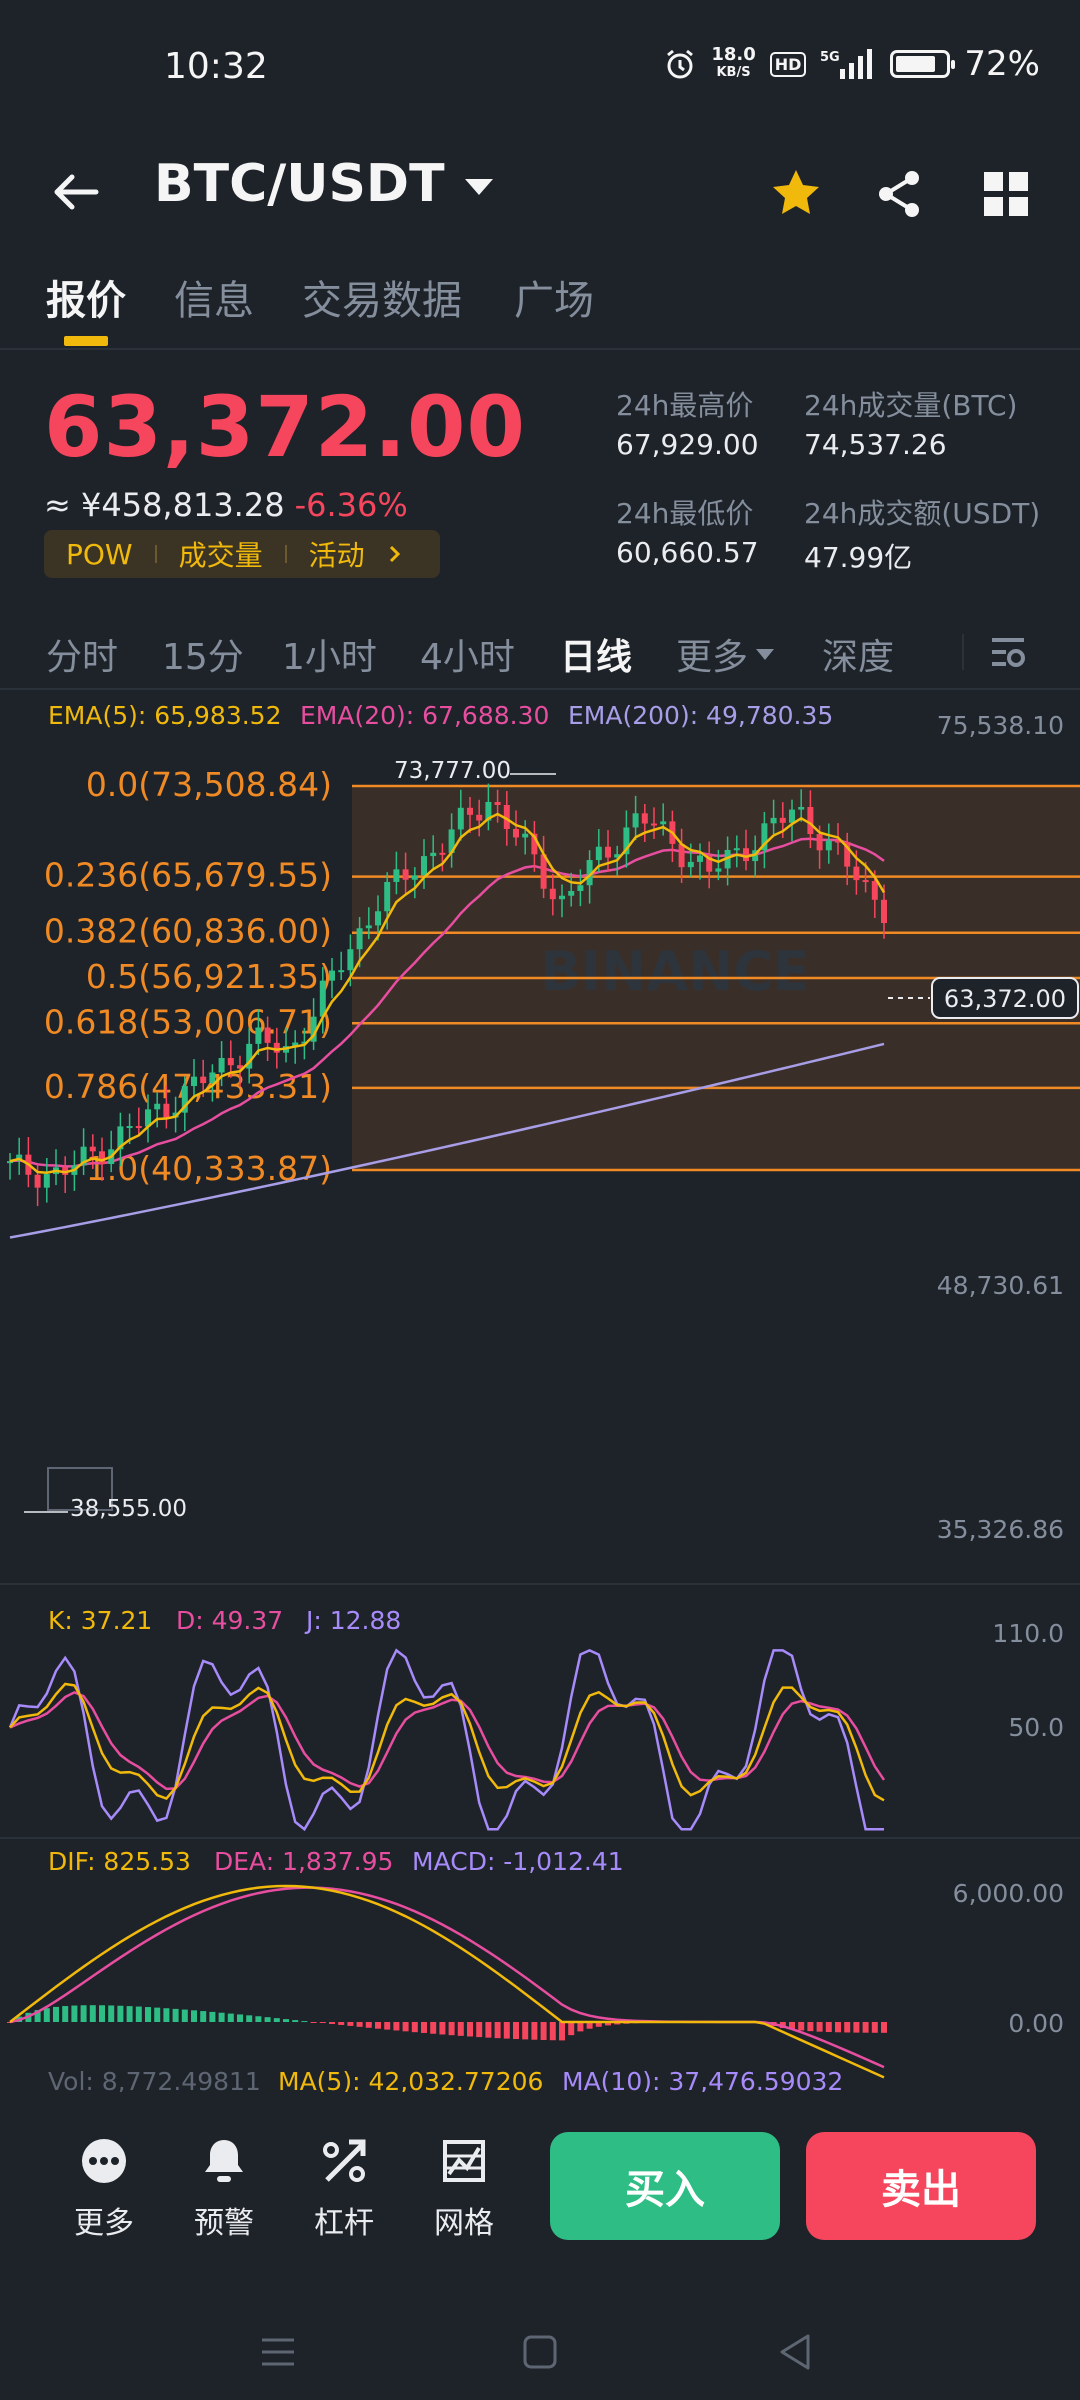 This screenshot has height=2400, width=1080. What do you see at coordinates (336, 555) in the screenshot?
I see `tag-activity: 活动` at bounding box center [336, 555].